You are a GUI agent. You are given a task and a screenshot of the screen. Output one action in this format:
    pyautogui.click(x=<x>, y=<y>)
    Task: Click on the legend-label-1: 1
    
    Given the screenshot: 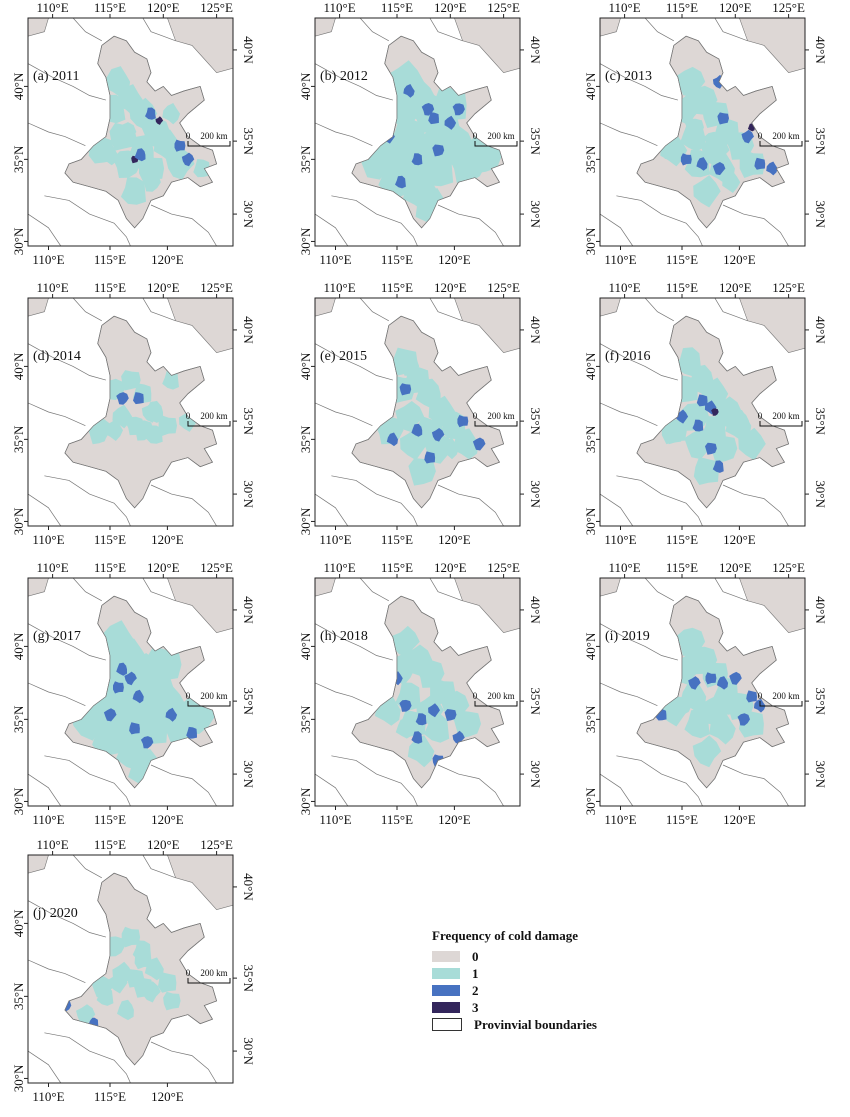 What is the action you would take?
    pyautogui.click(x=475, y=973)
    